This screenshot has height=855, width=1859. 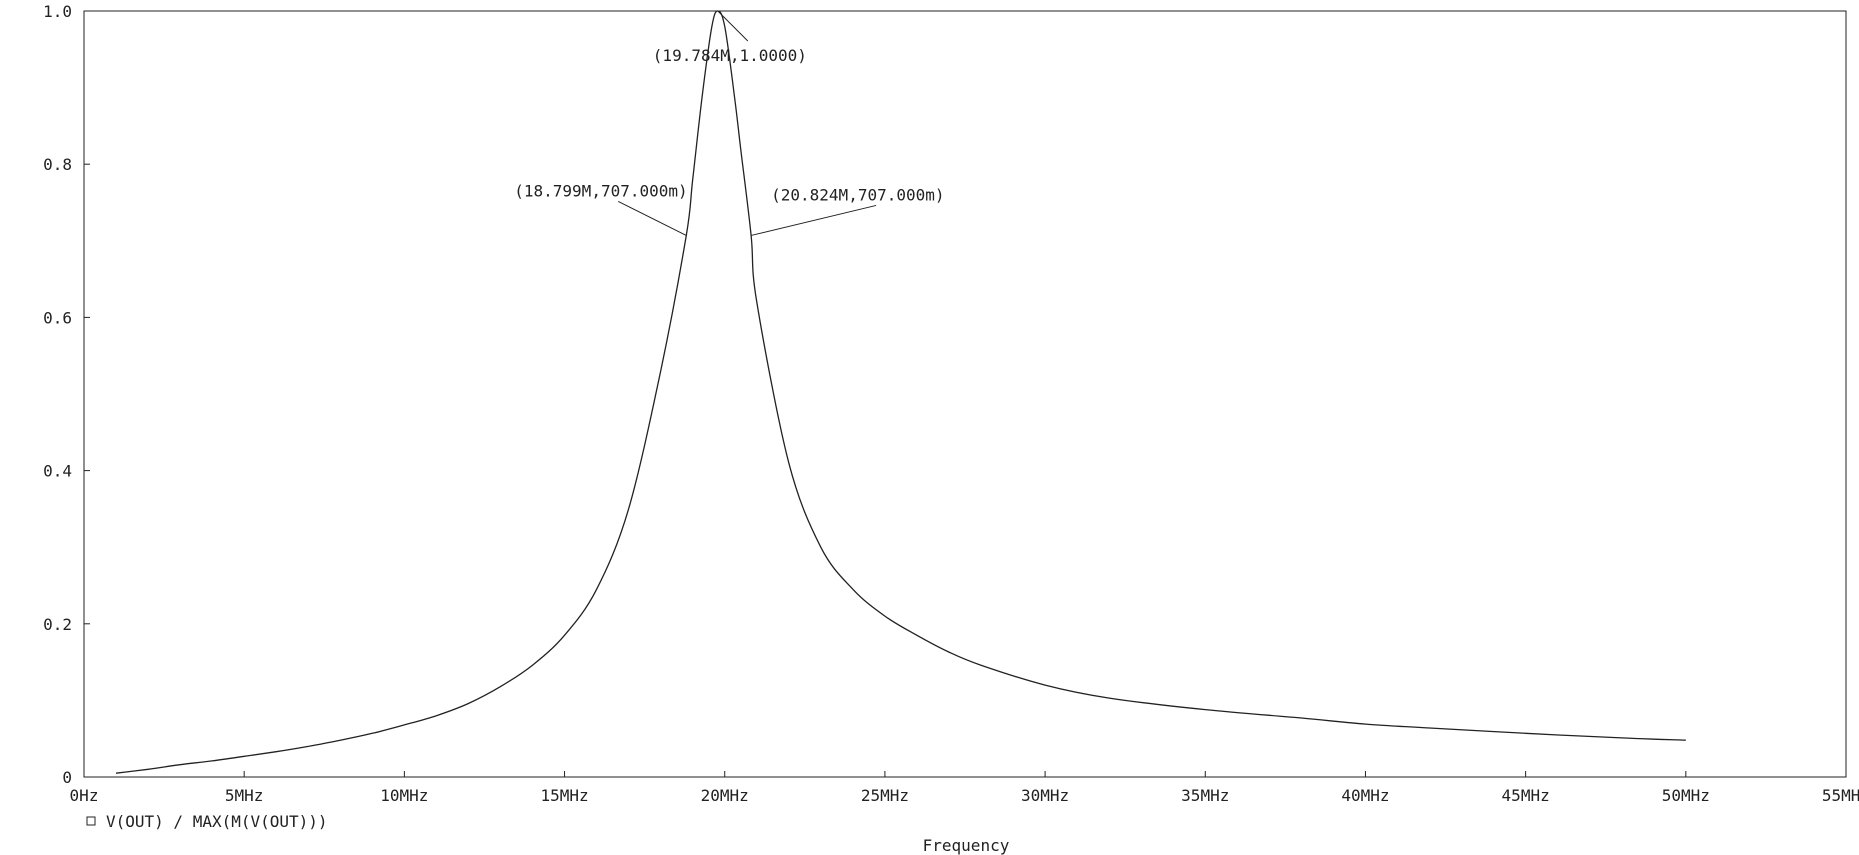 What do you see at coordinates (966, 845) in the screenshot?
I see `x-axis-label: Frequency` at bounding box center [966, 845].